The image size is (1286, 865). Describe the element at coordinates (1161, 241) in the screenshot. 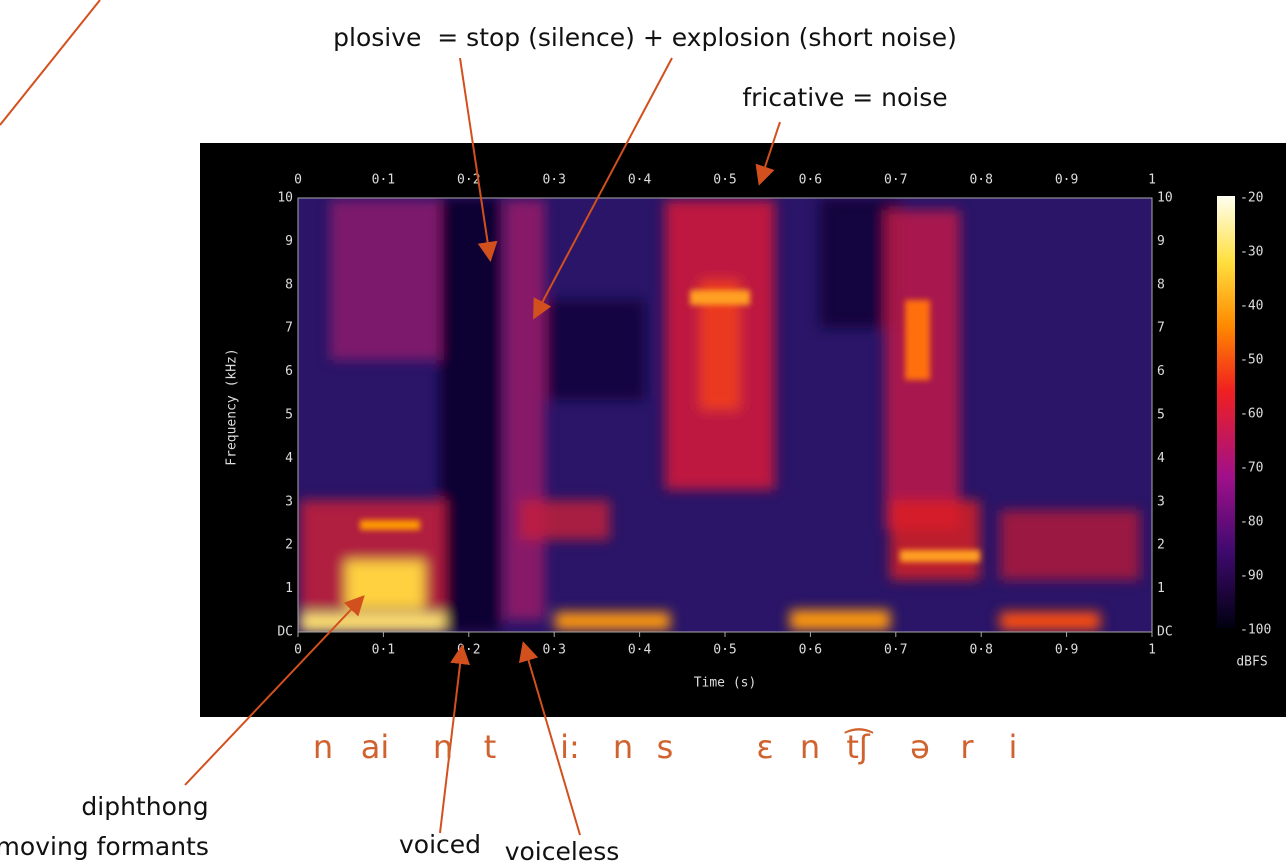

I see `y-tick-label-right: 9` at that location.